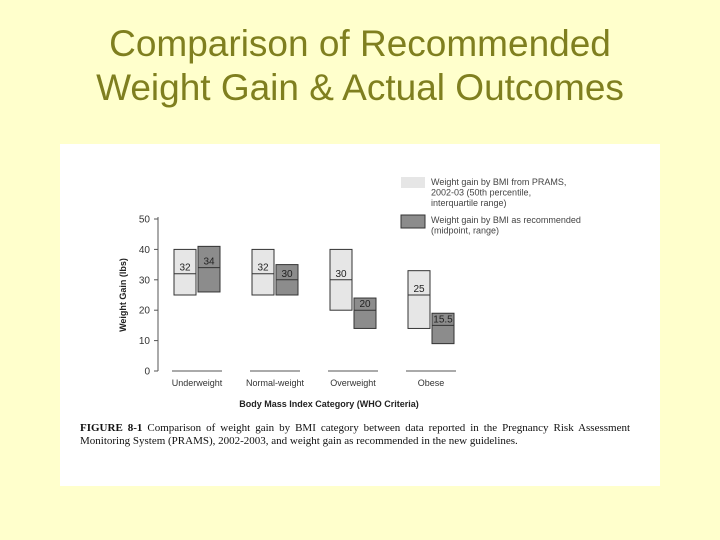  What do you see at coordinates (329, 404) in the screenshot?
I see `x-axis-label: Body Mass Index Category (WHO Criteria)` at bounding box center [329, 404].